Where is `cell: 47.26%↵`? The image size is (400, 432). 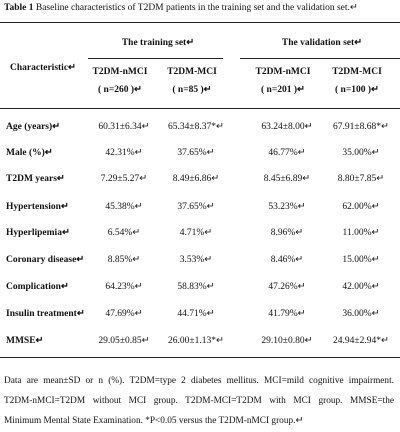 cell: 47.26%↵ is located at coordinates (287, 287).